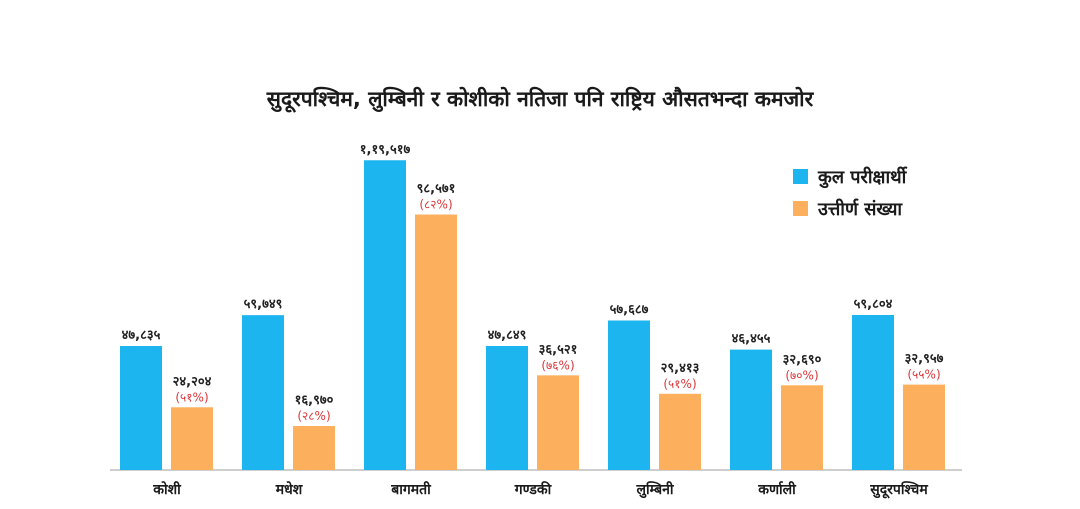 The width and height of the screenshot is (1080, 509). Describe the element at coordinates (850, 193) in the screenshot. I see `legend: कुल परीक्षार्थी उत्तीर्ण संख्या` at that location.